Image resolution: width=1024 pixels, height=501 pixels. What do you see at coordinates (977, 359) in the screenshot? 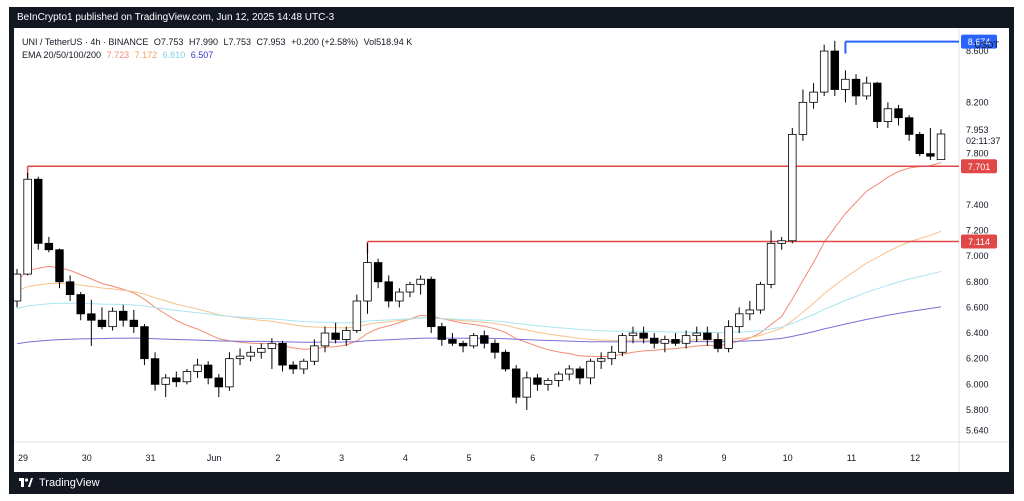
I see `y-tick-label: 6.200` at bounding box center [977, 359].